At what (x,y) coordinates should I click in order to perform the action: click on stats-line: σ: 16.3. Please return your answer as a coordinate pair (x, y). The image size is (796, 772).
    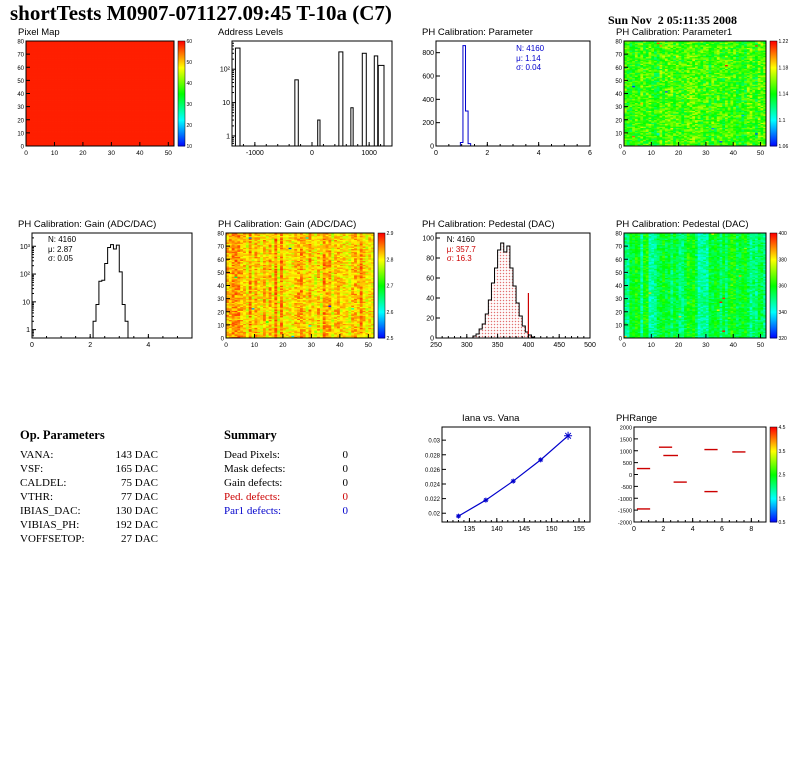
    Looking at the image, I should click on (459, 259).